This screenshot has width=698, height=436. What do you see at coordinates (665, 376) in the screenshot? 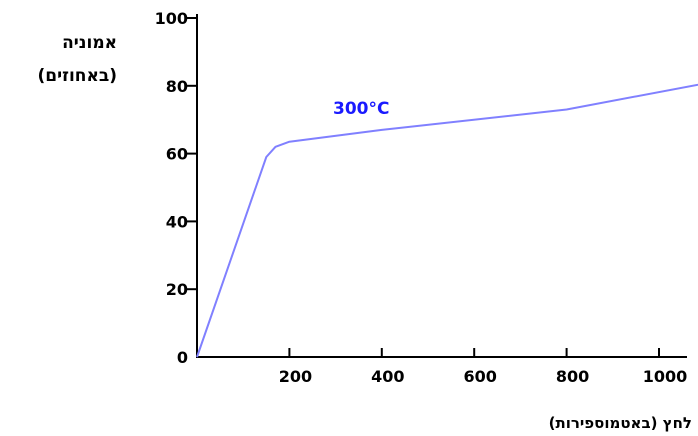
I see `x-tick-label-1000: 1000` at bounding box center [665, 376].